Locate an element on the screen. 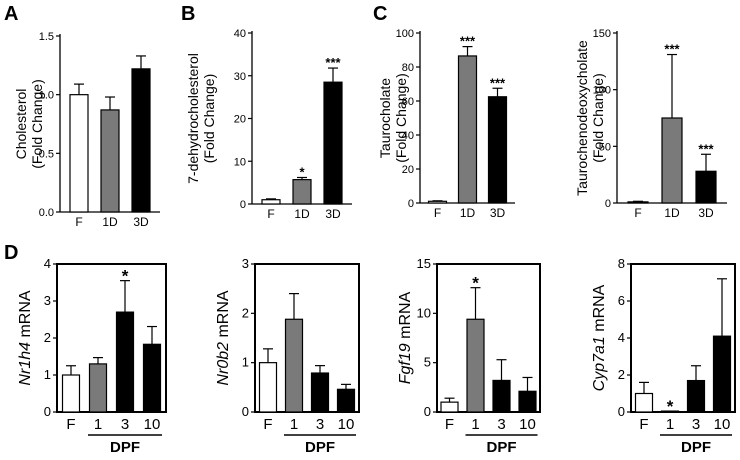 The width and height of the screenshot is (740, 460). chart-d4: 0 2 4 6 8 F *1 3 10 Cyp7a1 mRNA DPF is located at coordinates (663, 356).